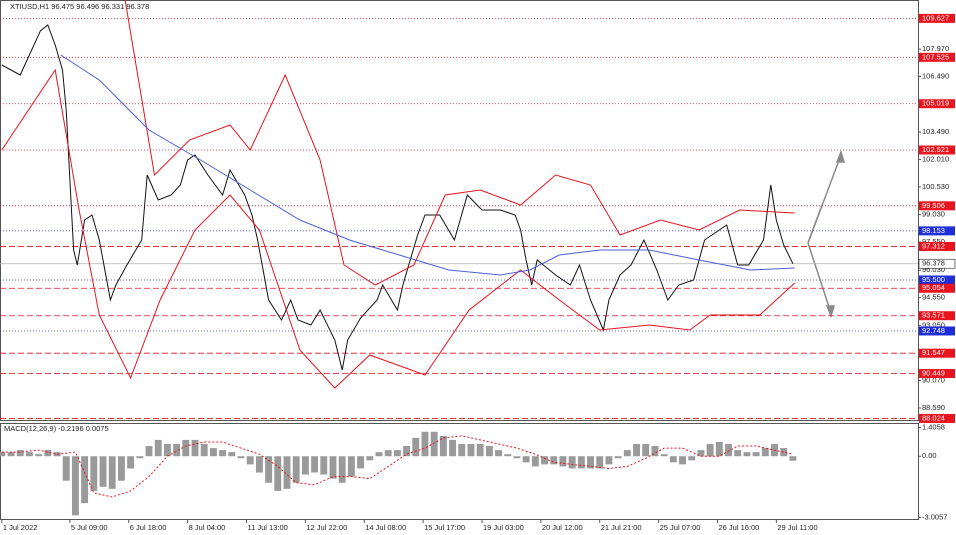 This screenshot has width=956, height=535. I want to click on level-label: 105.019, so click(935, 103).